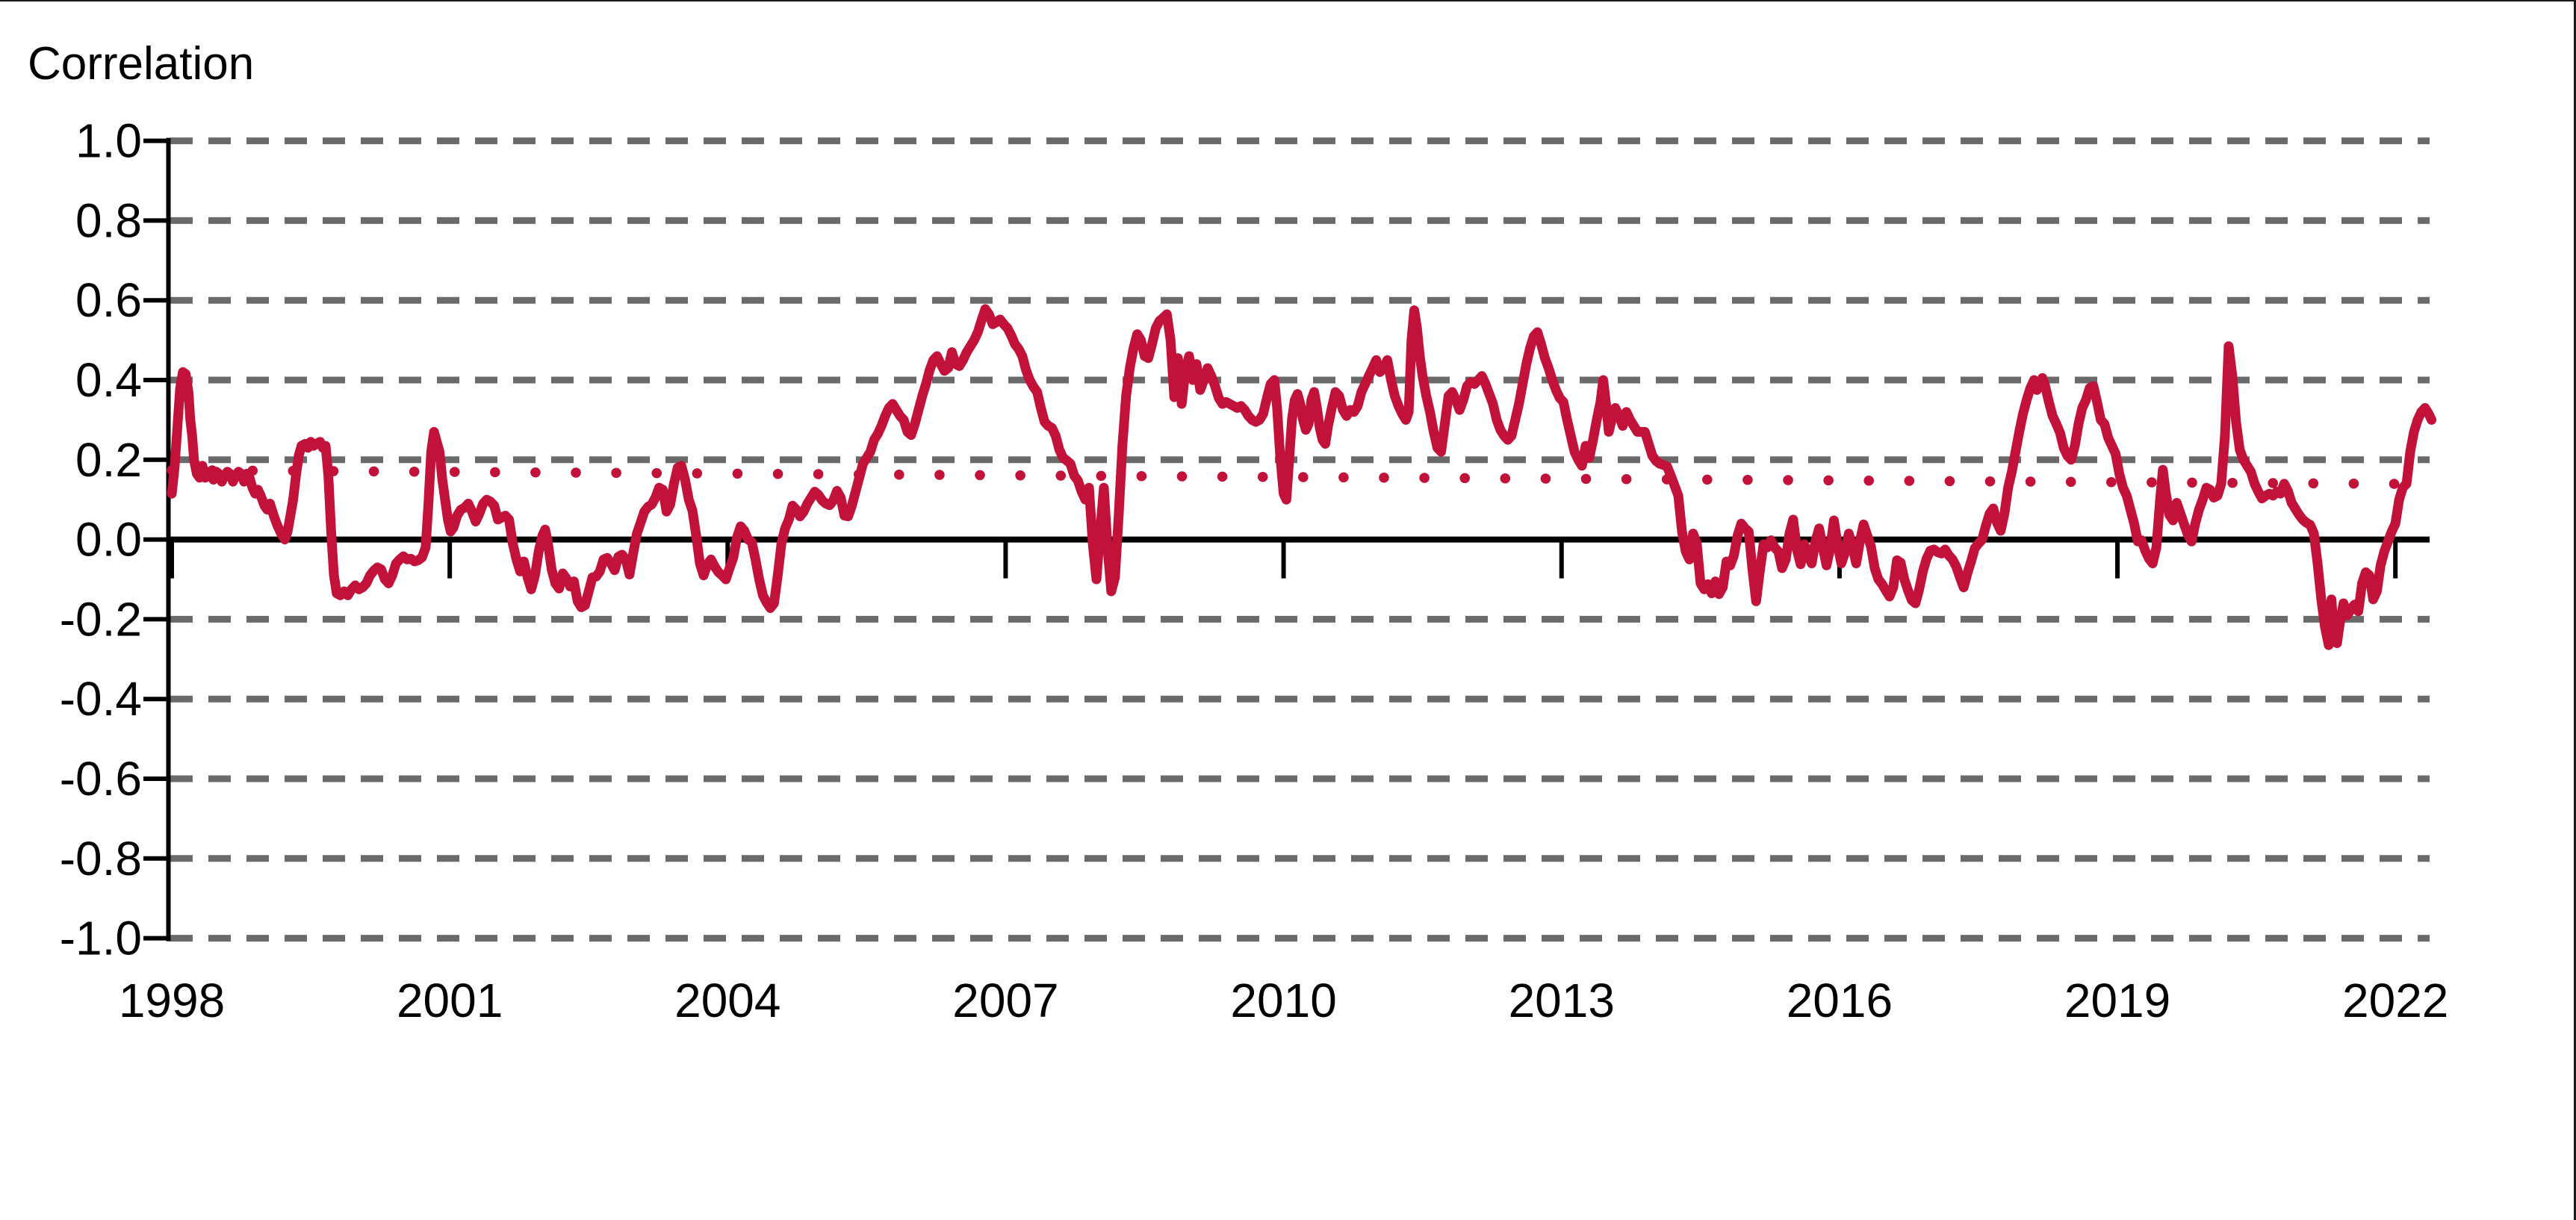 This screenshot has width=2576, height=1220. Describe the element at coordinates (1283, 1000) in the screenshot. I see `x-tick-label: 2010` at that location.